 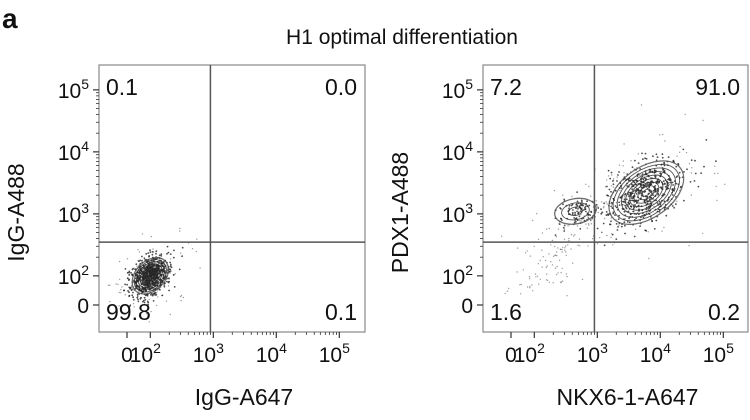 I want to click on y-axis-title: IgG-A488, so click(x=16, y=212).